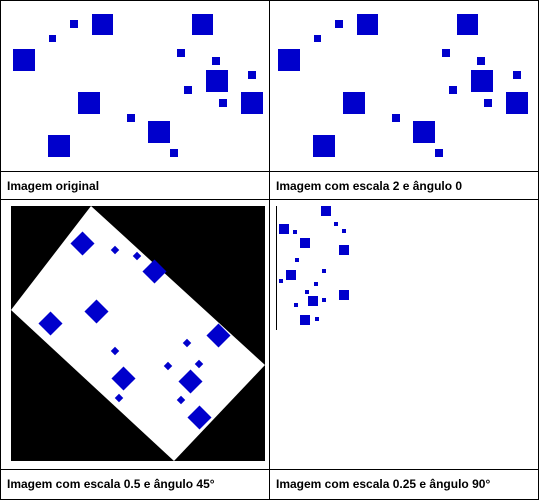 This screenshot has width=539, height=500. Describe the element at coordinates (383, 484) in the screenshot. I see `caption-scale025: Imagem com escala 0.25 e ângulo 90°` at that location.